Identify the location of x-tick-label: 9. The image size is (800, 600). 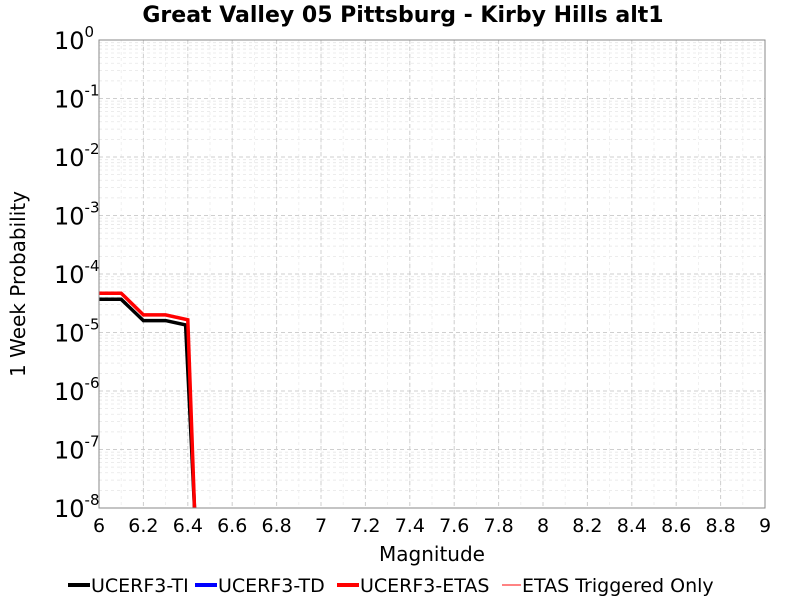
(765, 526).